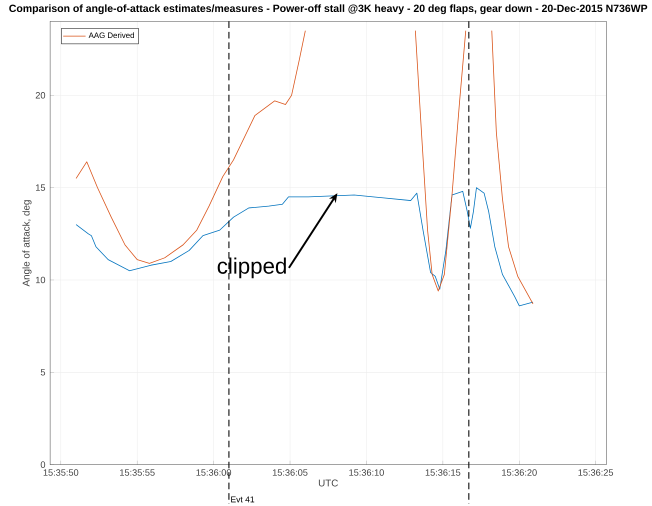  I want to click on y-tick-label: 0, so click(43, 464).